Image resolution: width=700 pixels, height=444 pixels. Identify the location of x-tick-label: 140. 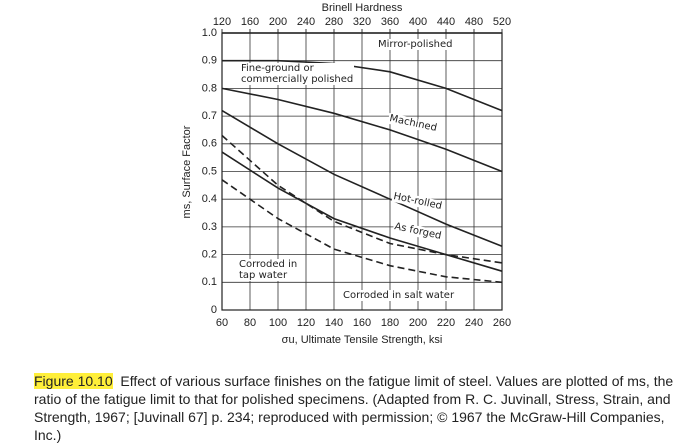
(334, 323).